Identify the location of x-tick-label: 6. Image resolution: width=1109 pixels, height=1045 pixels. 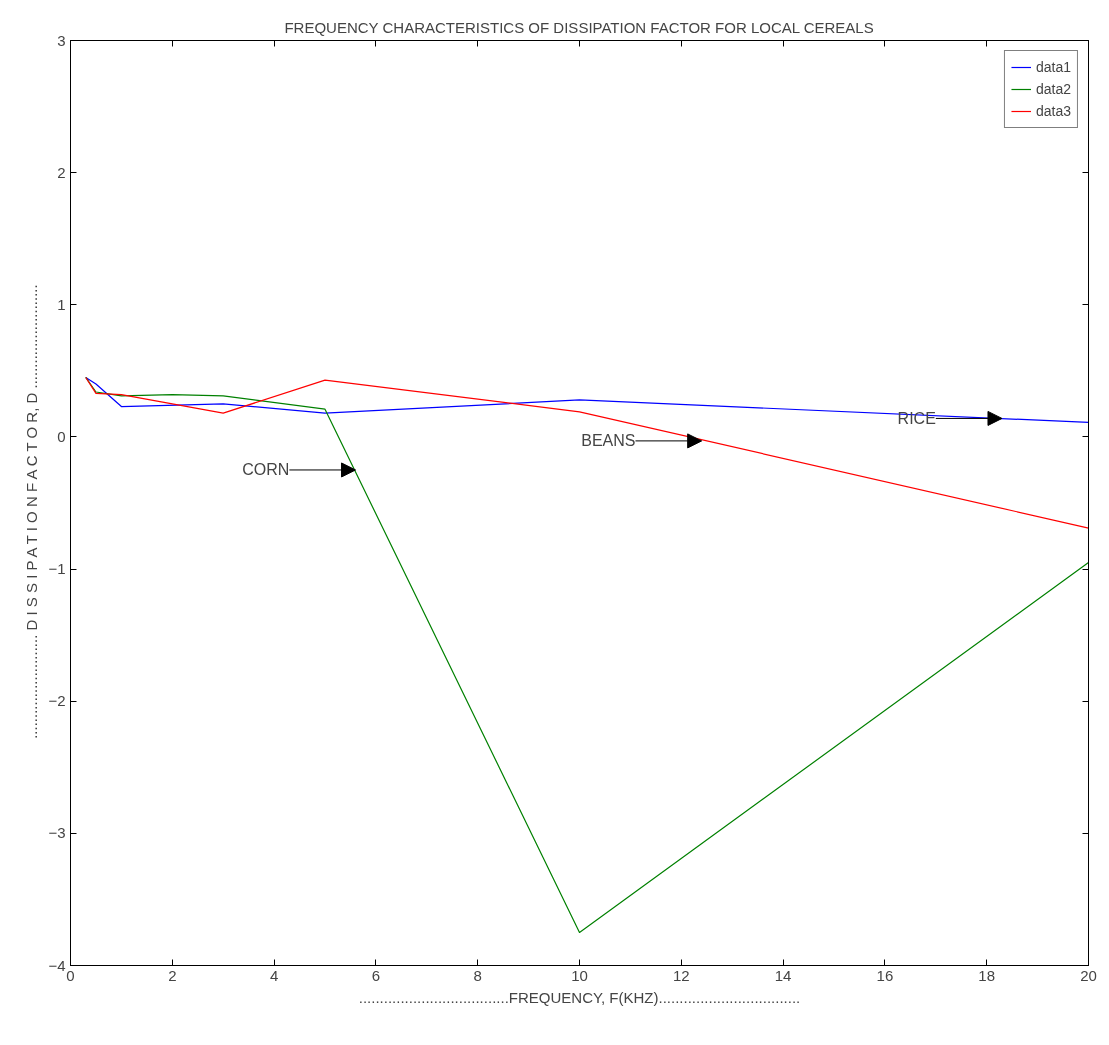
(376, 975).